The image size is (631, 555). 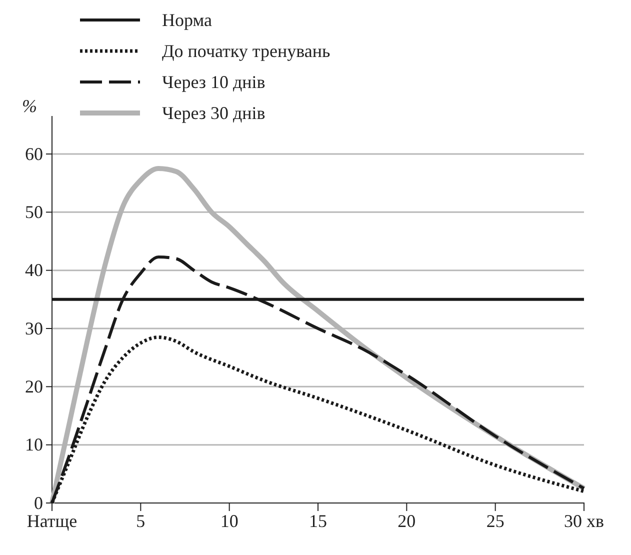 I want to click on y-tick-label: 20, so click(x=34, y=386).